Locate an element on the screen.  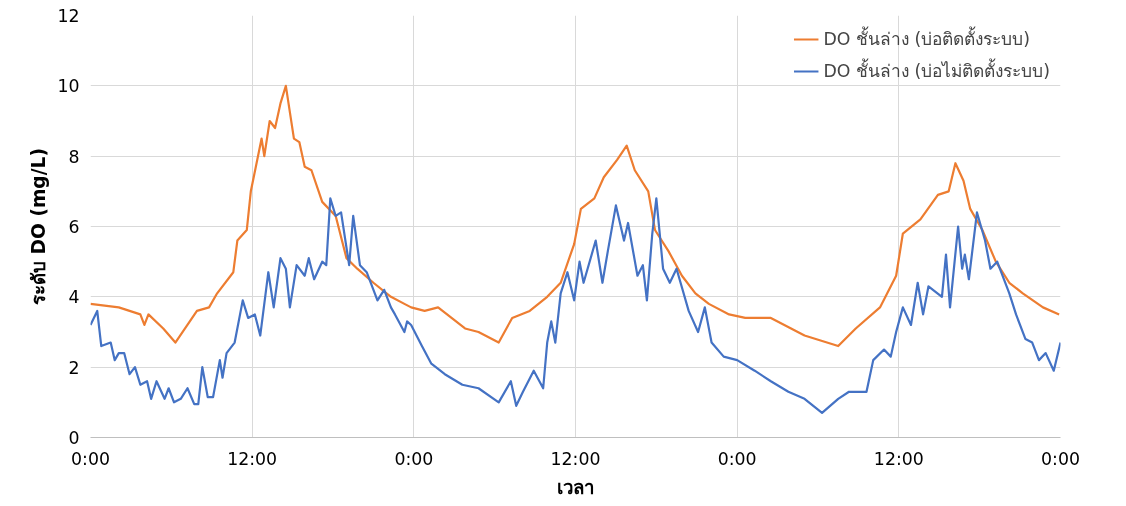
y-tick-label: 12 is located at coordinates (68, 16).